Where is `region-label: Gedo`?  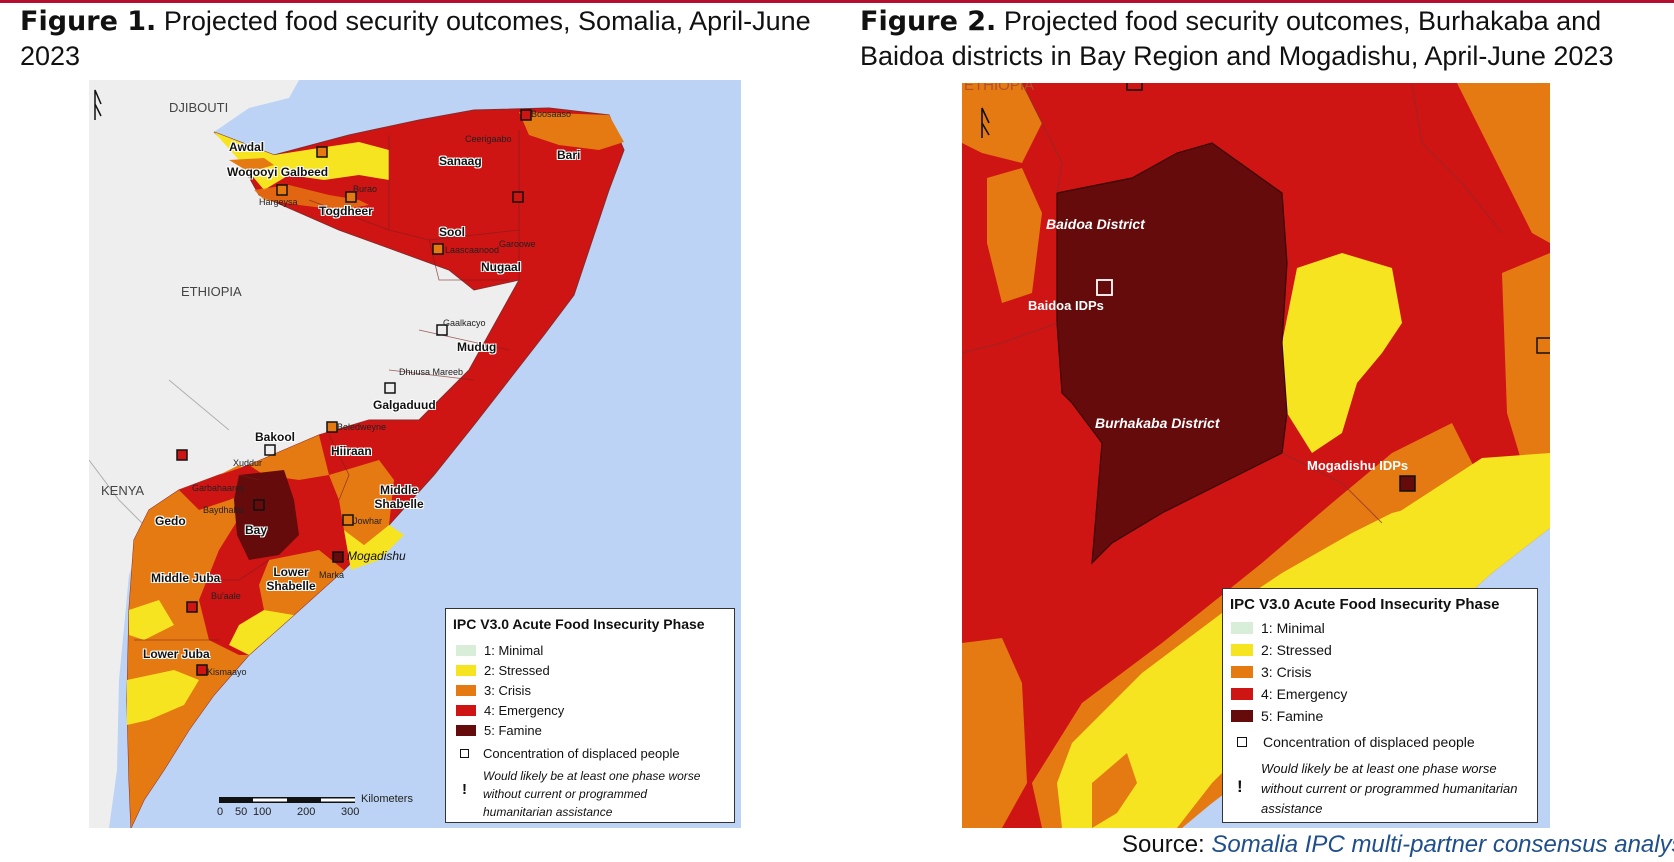
region-label: Gedo is located at coordinates (170, 521).